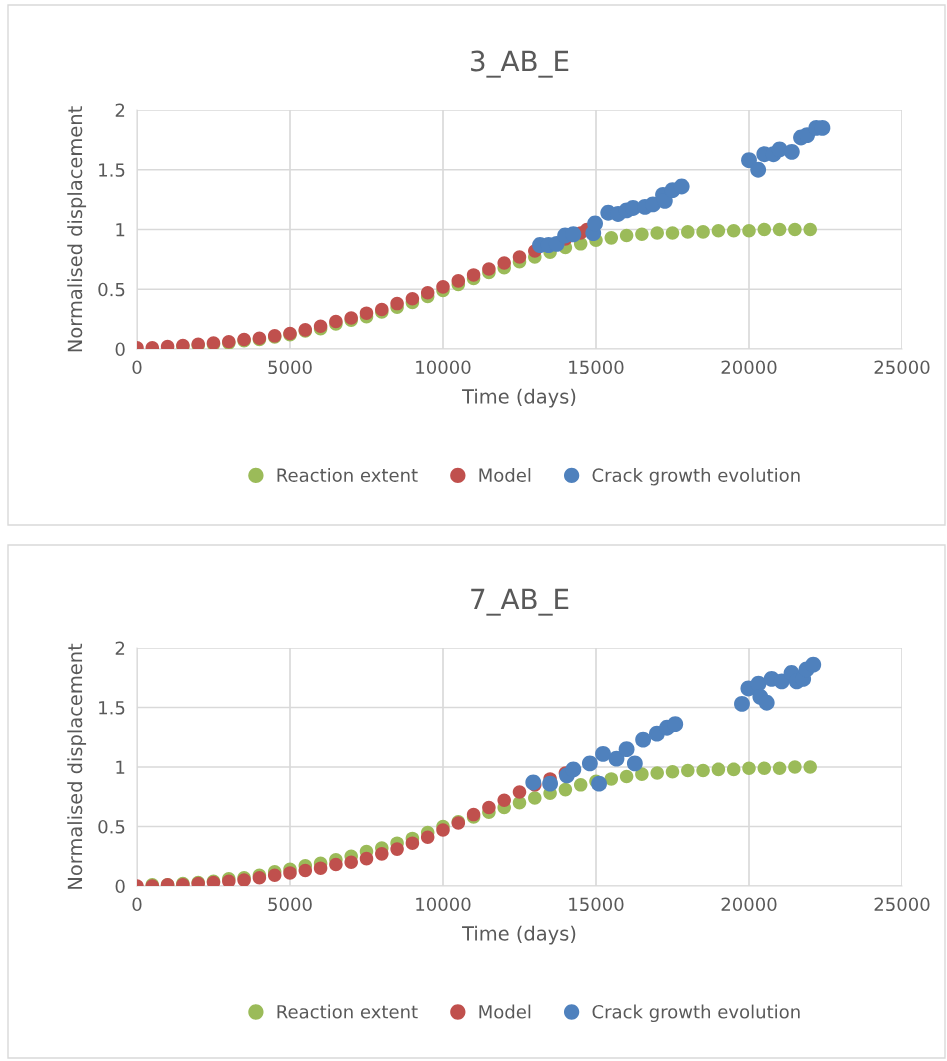 This screenshot has height=1061, width=947. I want to click on chart-title: 3_AB_E, so click(520, 64).